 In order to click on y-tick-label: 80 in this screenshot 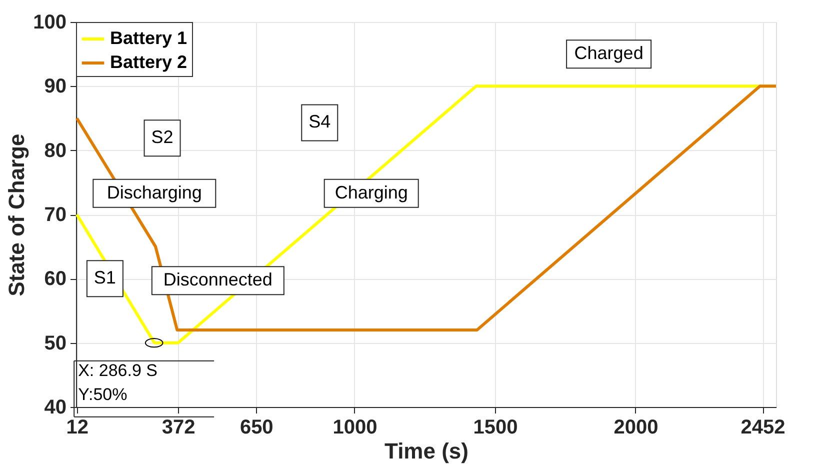, I will do `click(55, 151)`.